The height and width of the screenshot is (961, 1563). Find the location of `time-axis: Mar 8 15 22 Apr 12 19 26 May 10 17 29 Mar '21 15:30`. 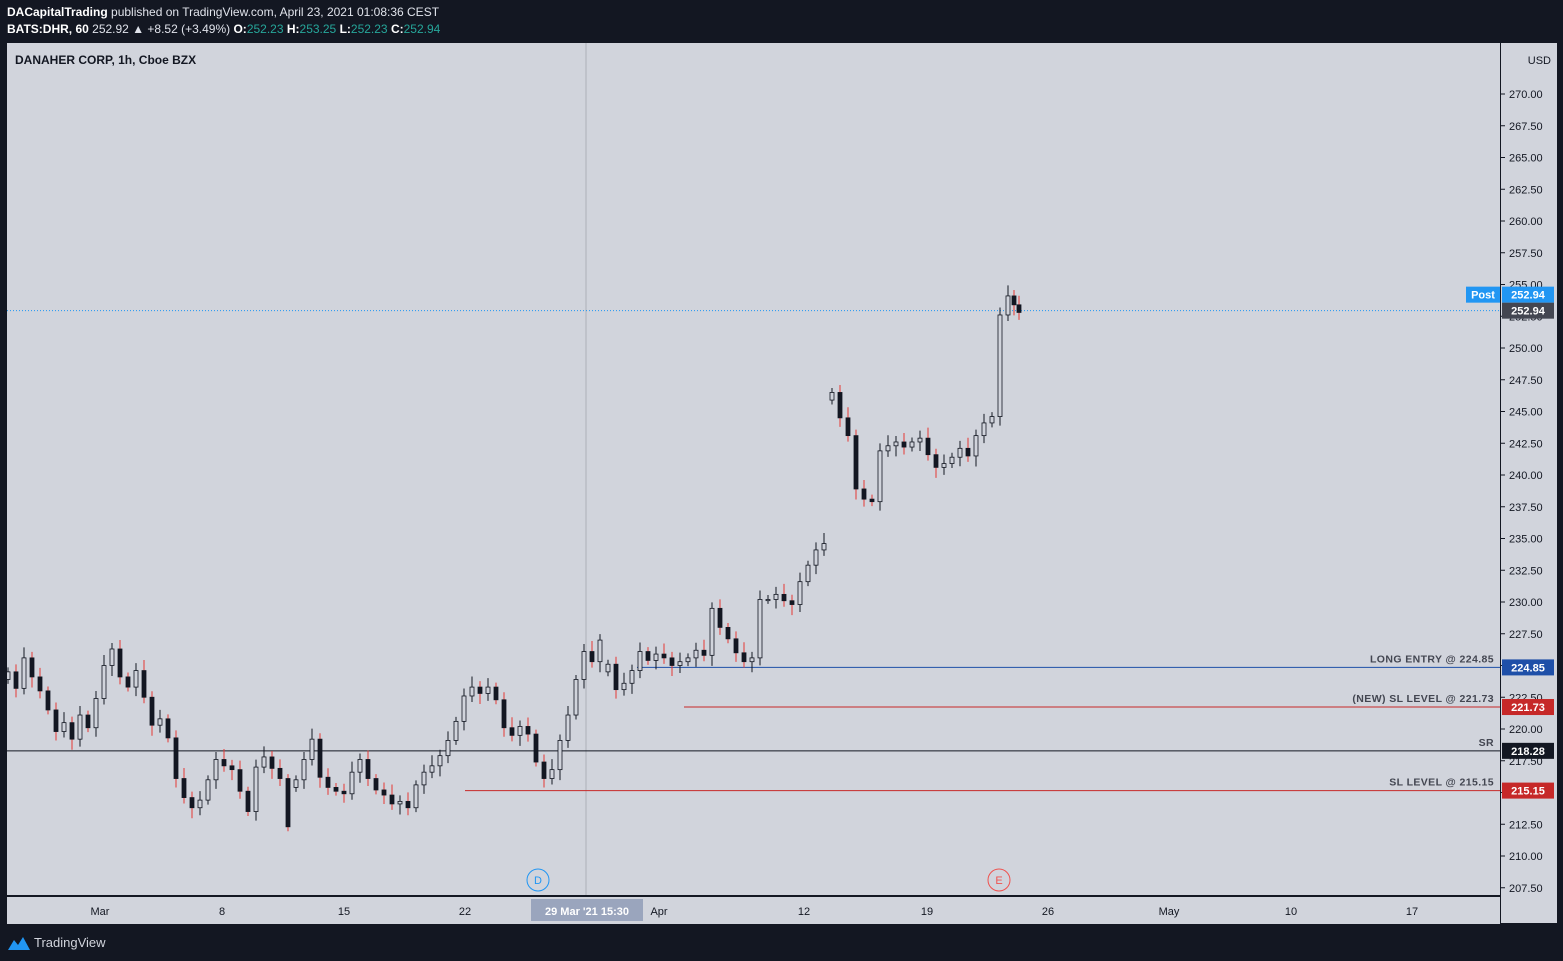

time-axis: Mar 8 15 22 Apr 12 19 26 May 10 17 29 Mar '21 15:30 is located at coordinates (753, 910).